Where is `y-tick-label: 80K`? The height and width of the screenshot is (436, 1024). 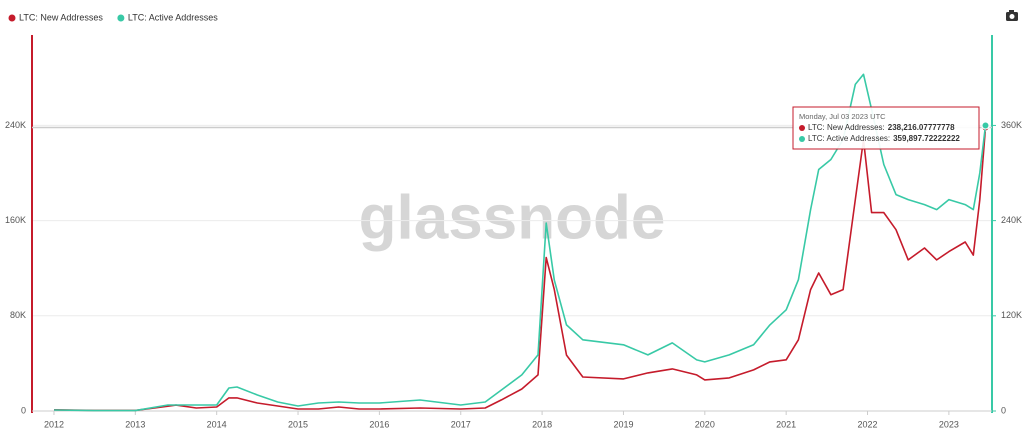
y-tick-label: 80K is located at coordinates (18, 315).